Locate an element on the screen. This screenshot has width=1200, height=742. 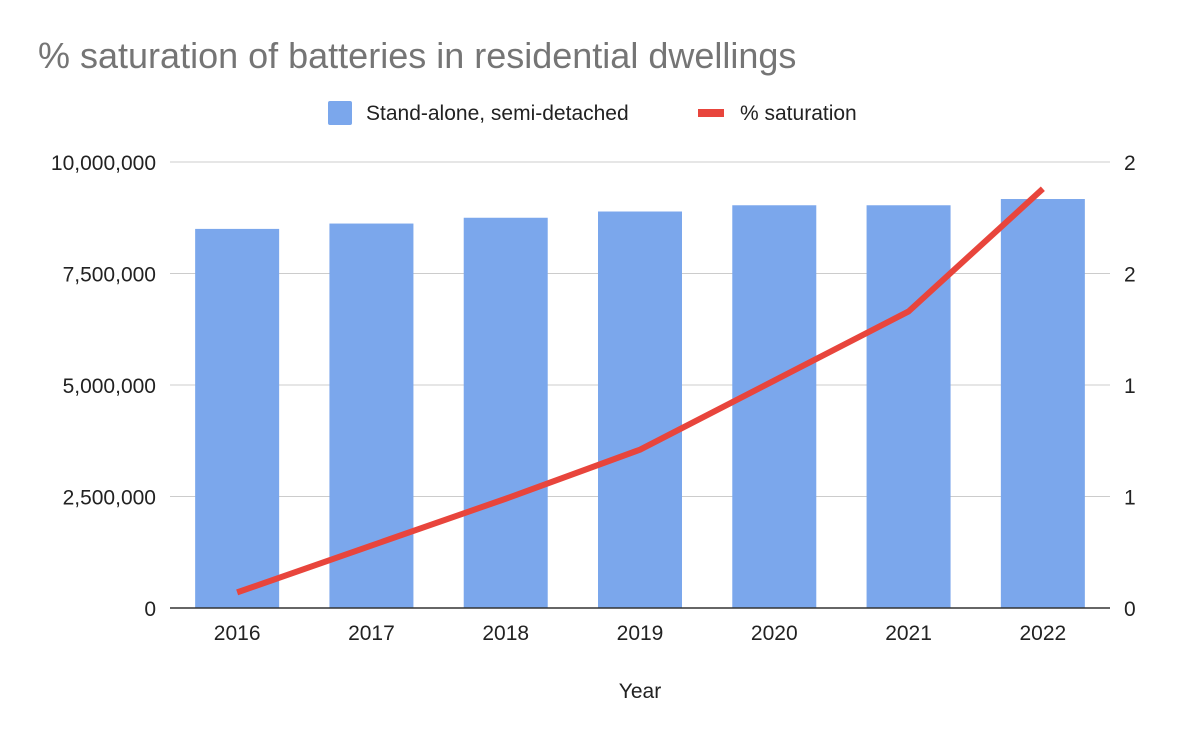
legend: Stand-alone, semi-detached % saturation is located at coordinates (592, 113).